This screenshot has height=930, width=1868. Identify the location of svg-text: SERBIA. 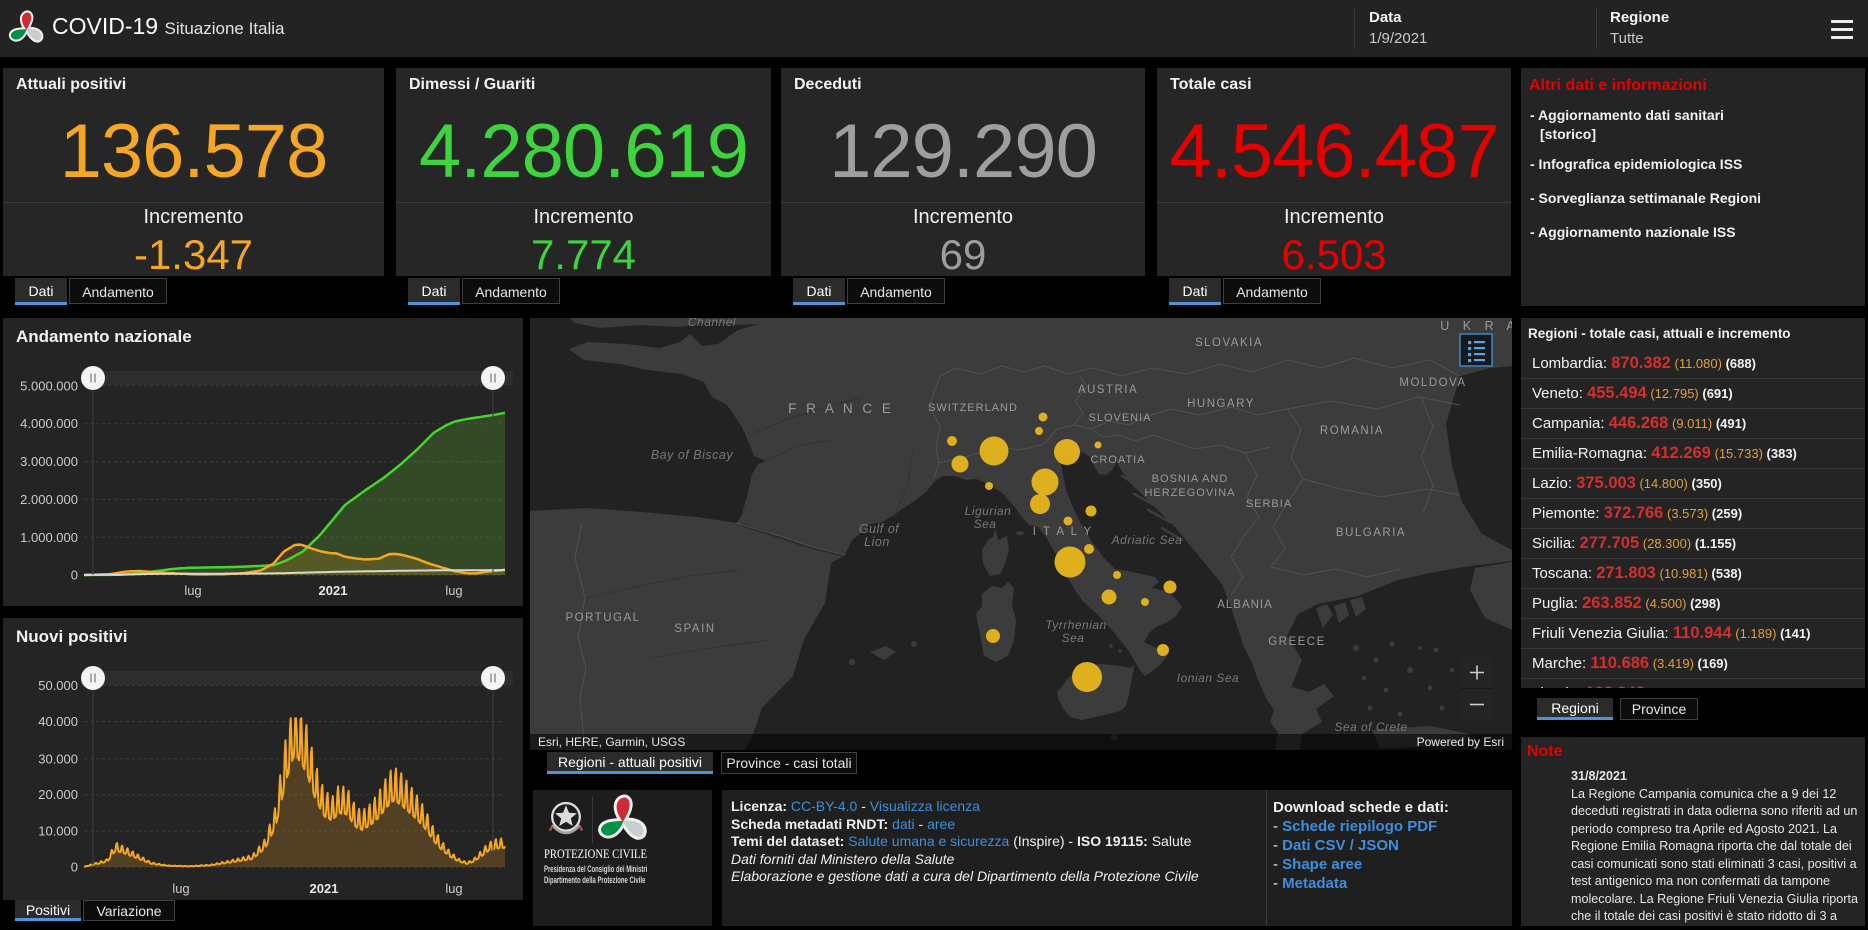
(1269, 504).